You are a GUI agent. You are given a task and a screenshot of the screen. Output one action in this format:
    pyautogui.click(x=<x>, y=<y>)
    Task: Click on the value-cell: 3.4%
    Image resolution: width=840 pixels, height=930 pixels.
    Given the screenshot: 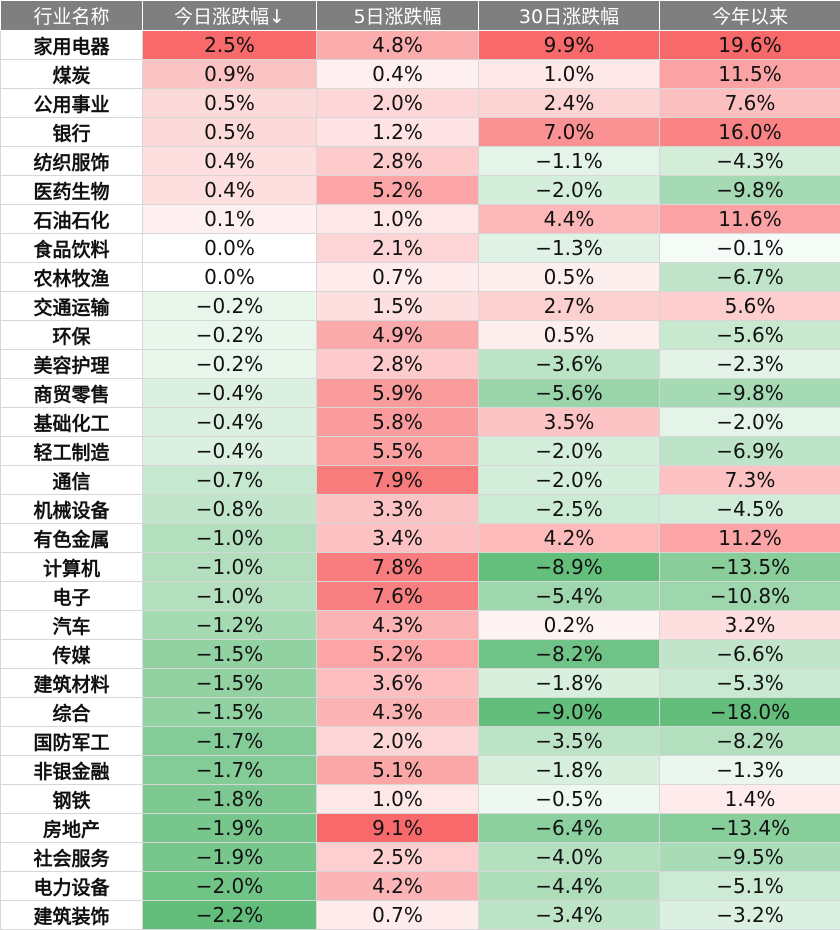 What is the action you would take?
    pyautogui.click(x=398, y=538)
    